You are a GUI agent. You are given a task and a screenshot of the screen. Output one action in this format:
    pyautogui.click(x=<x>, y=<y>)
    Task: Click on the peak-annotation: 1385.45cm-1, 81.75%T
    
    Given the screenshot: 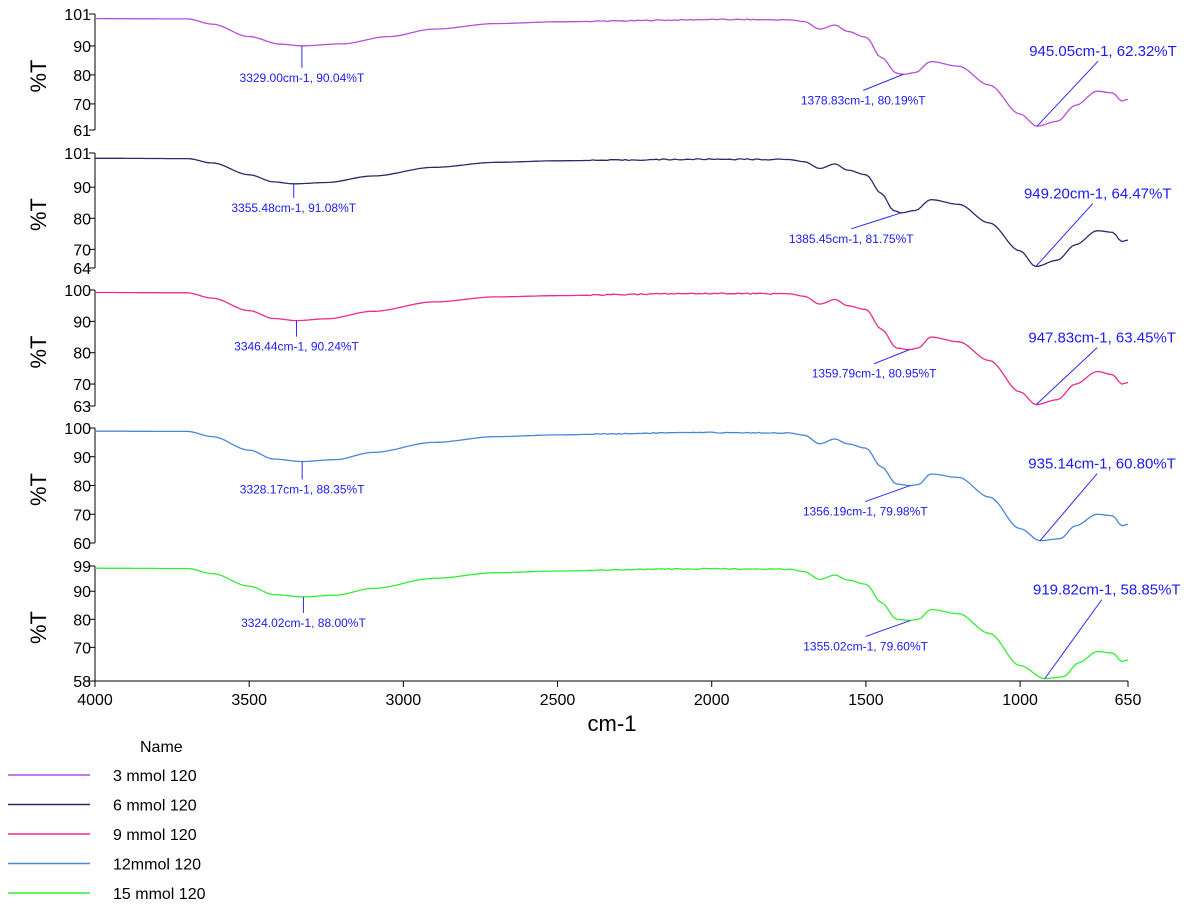 What is the action you would take?
    pyautogui.click(x=851, y=239)
    